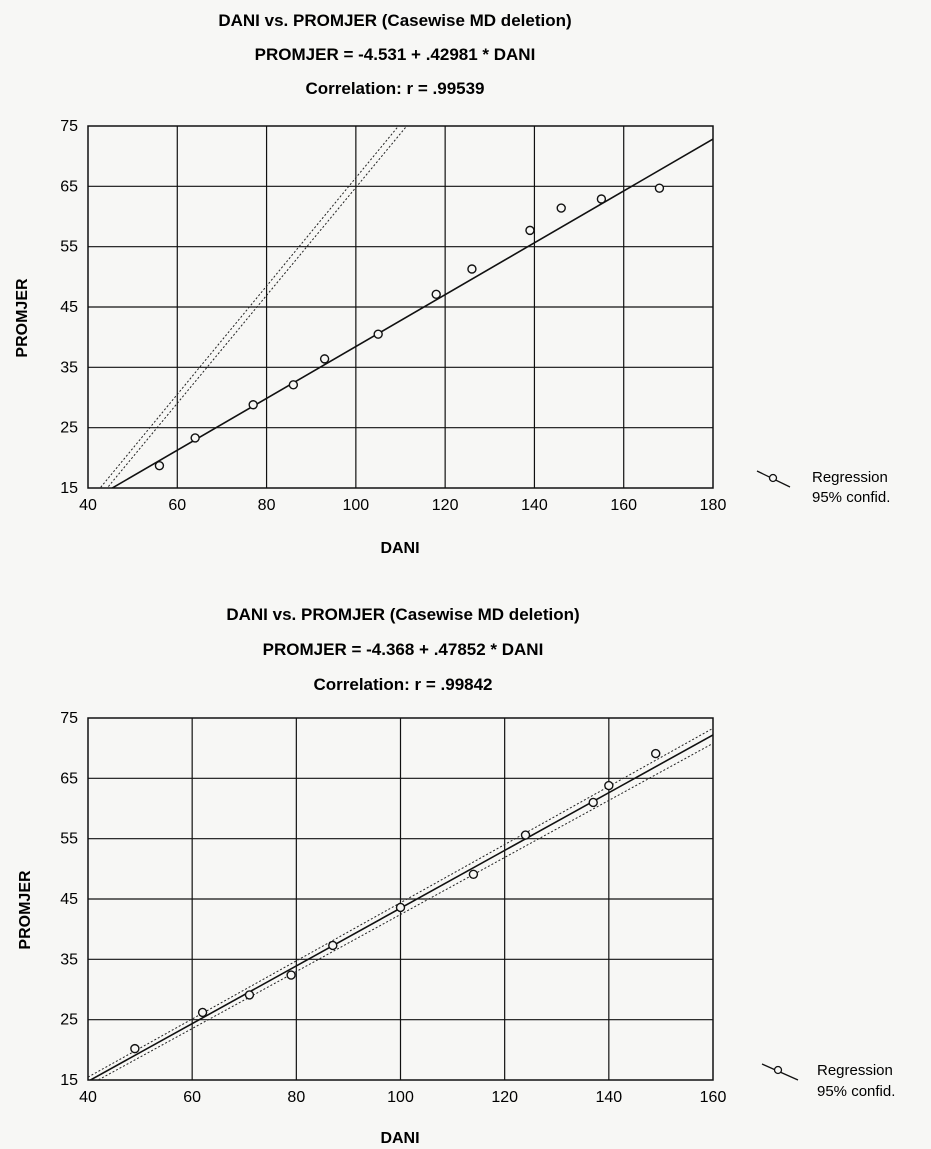 Image resolution: width=931 pixels, height=1149 pixels. What do you see at coordinates (88, 1097) in the screenshot?
I see `chart-2-x-tick-label: 40` at bounding box center [88, 1097].